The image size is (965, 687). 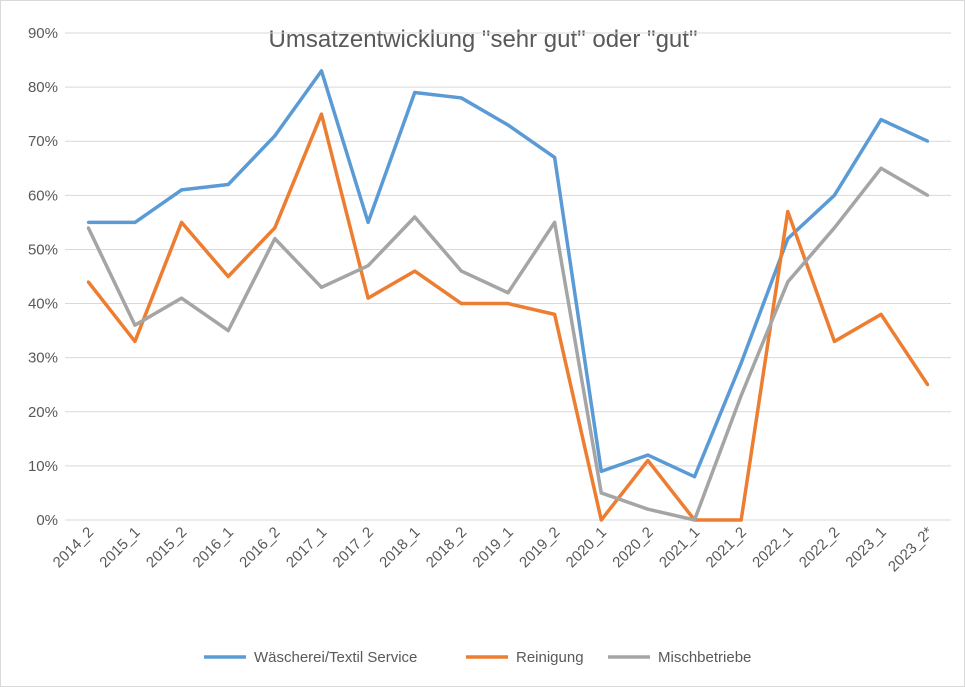 I want to click on x-tick-label: 2021_2, so click(x=726, y=547).